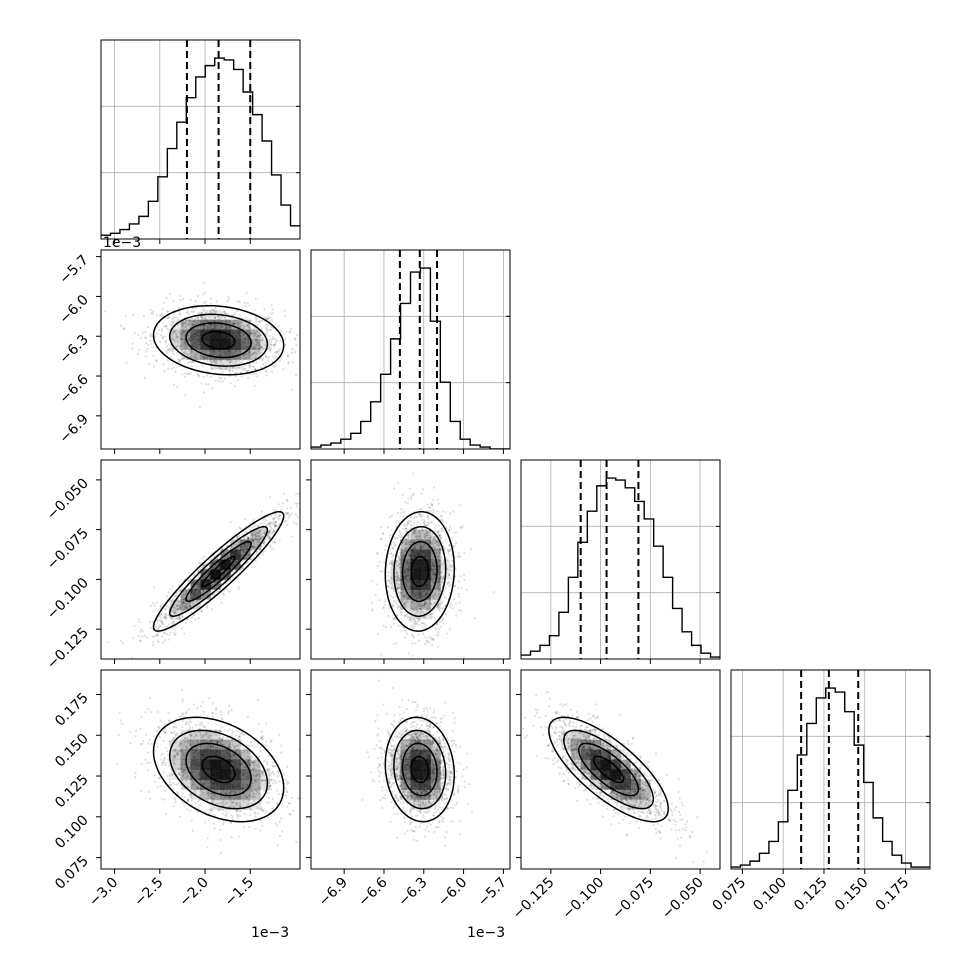 The height and width of the screenshot is (970, 970). I want to click on density-cell, so click(195, 354).